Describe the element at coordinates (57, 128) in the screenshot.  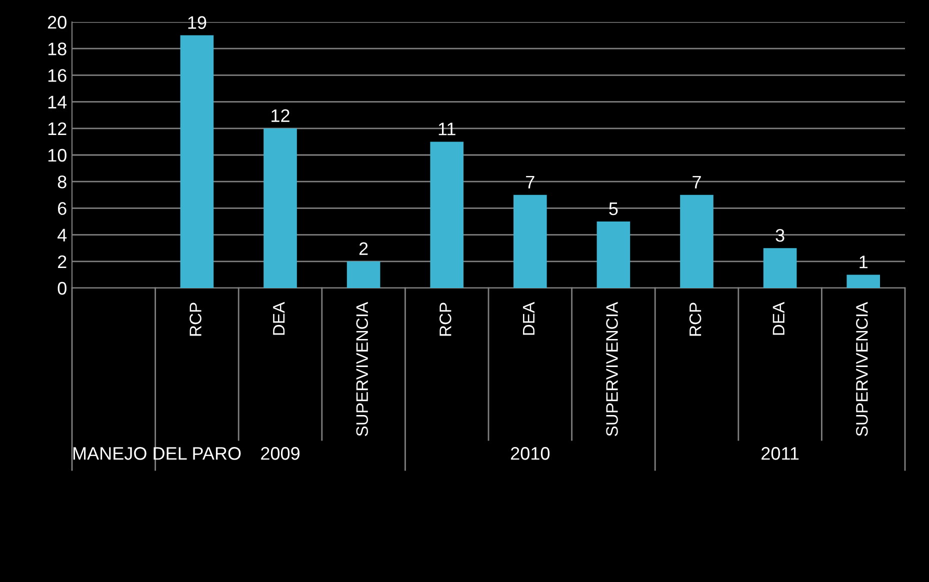
I see `y-tick-label: 12` at that location.